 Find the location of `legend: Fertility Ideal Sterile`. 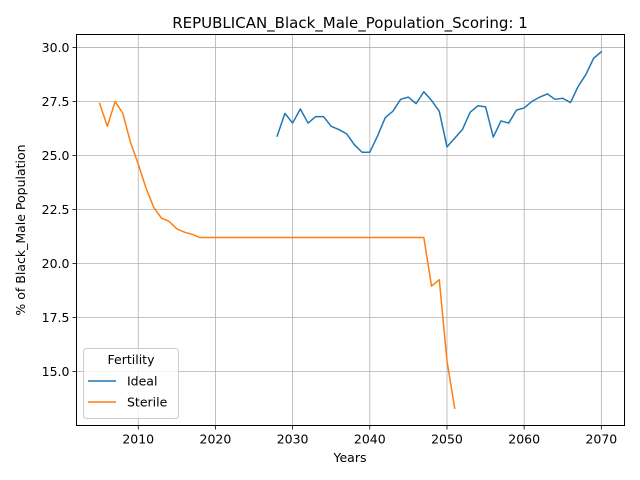

legend: Fertility Ideal Sterile is located at coordinates (131, 384).